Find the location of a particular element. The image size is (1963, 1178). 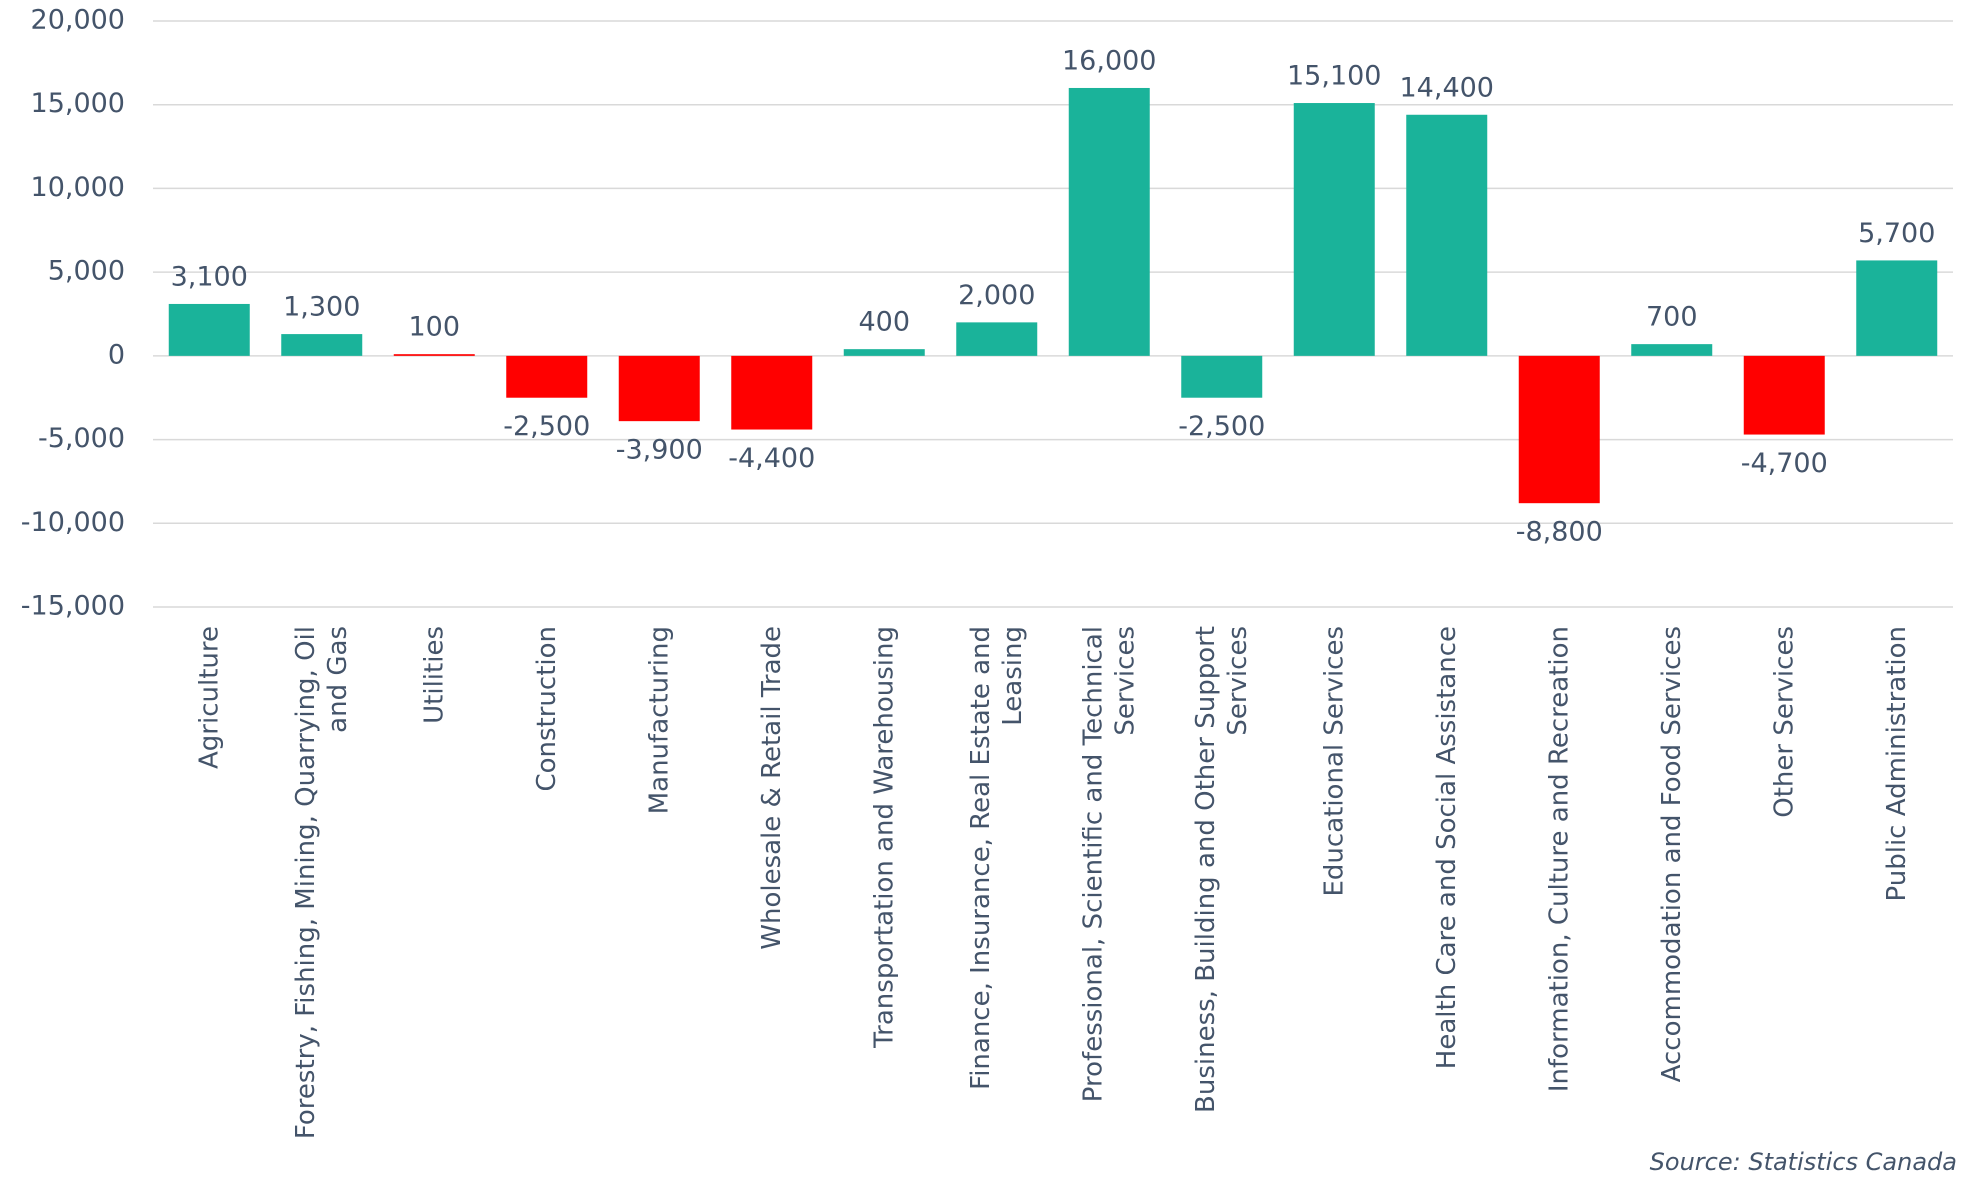

y-tick-label: 20,000 is located at coordinates (78, 20).